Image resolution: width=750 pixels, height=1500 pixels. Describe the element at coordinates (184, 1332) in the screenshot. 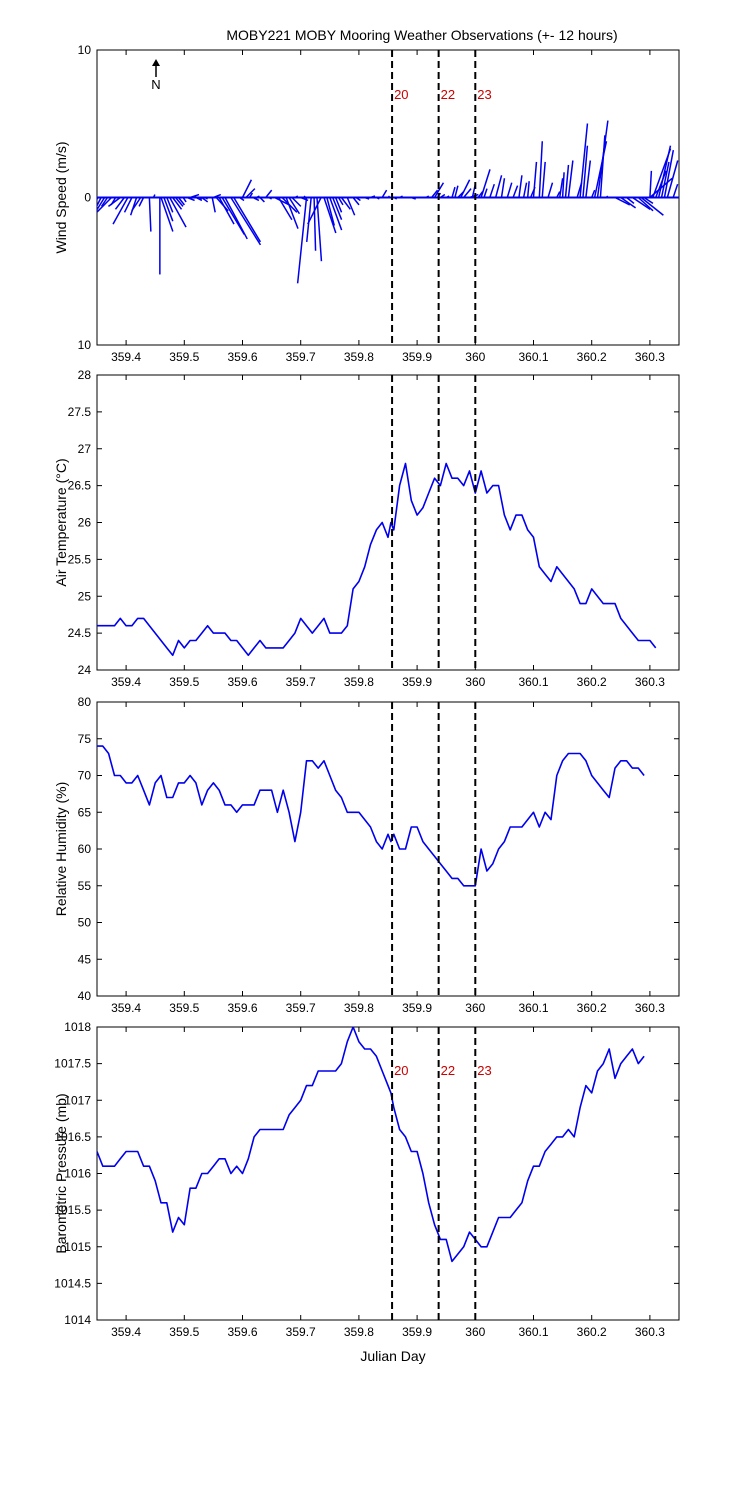

I see `pressure-x-tick-label: 359.5` at that location.